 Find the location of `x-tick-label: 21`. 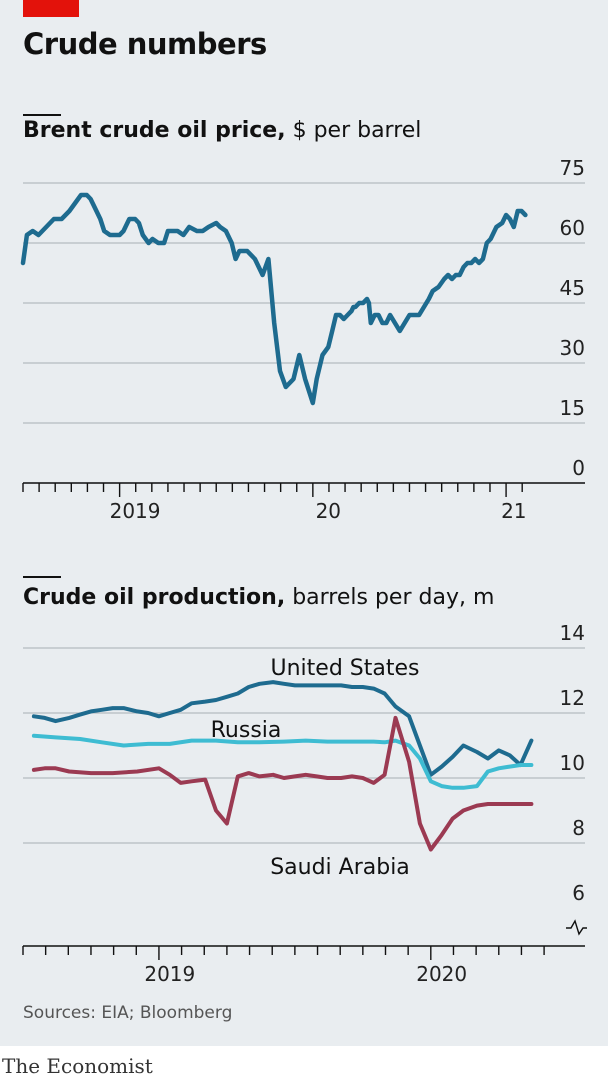

x-tick-label: 21 is located at coordinates (513, 511).